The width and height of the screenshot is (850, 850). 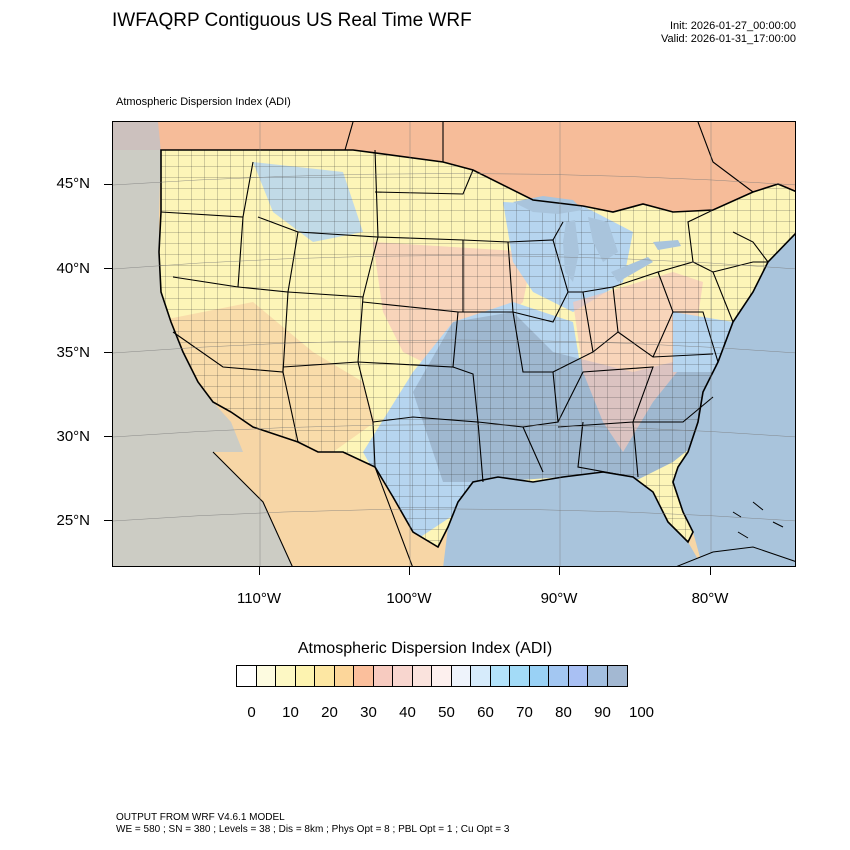 What do you see at coordinates (454, 167) in the screenshot?
I see `canada-region` at bounding box center [454, 167].